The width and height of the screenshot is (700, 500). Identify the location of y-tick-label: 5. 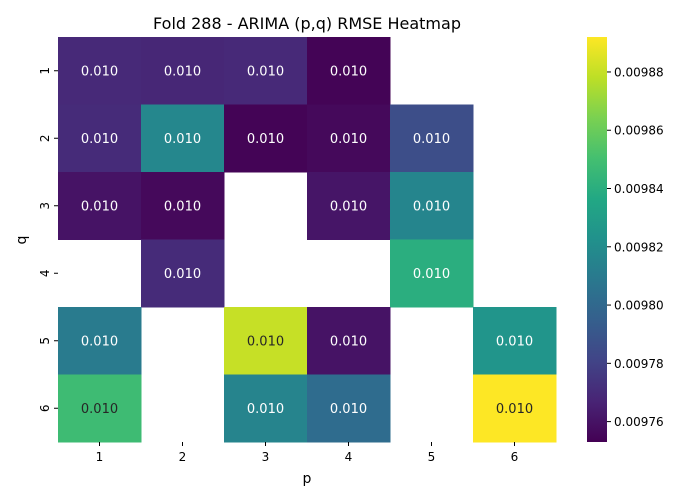
(45, 341).